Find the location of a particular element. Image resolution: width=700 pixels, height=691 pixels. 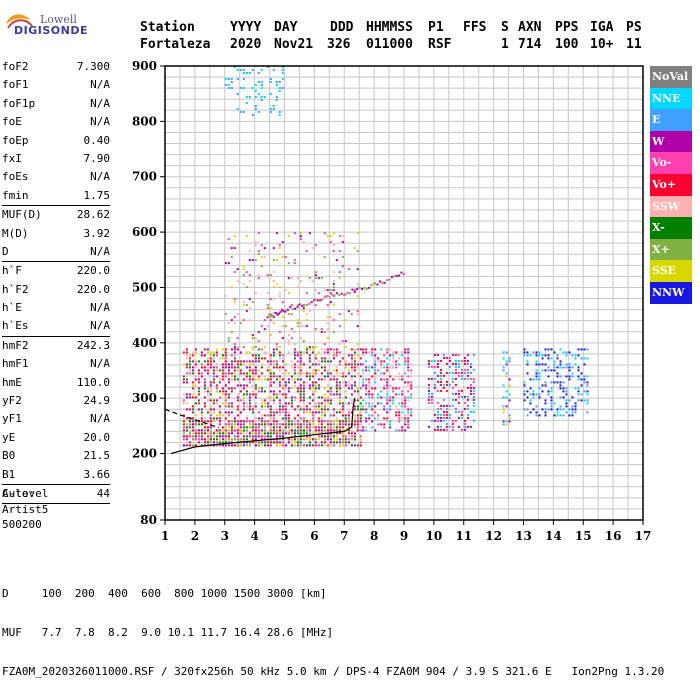

param-separator is located at coordinates (56, 262).